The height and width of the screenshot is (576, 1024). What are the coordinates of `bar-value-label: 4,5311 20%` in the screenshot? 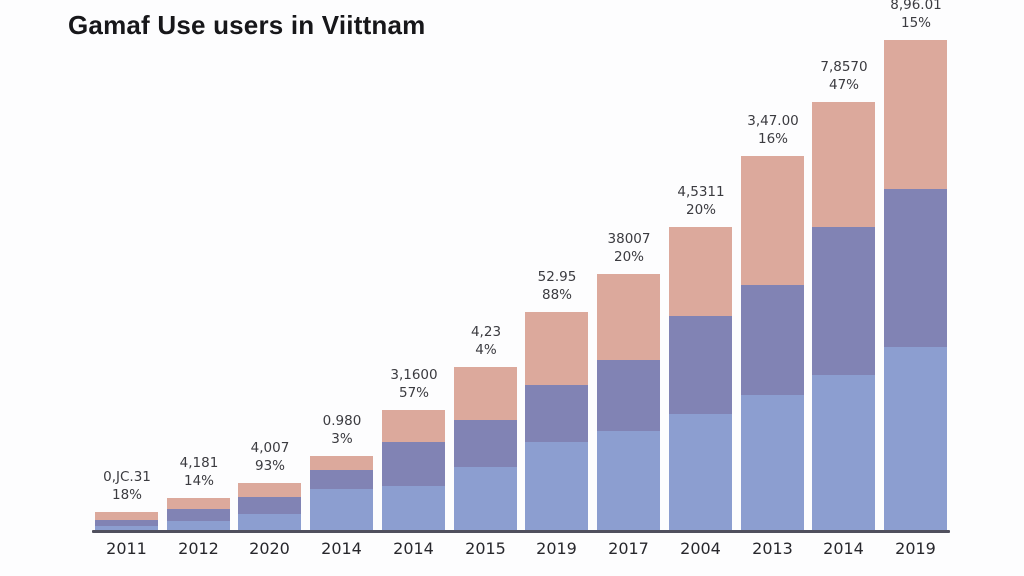 It's located at (701, 202).